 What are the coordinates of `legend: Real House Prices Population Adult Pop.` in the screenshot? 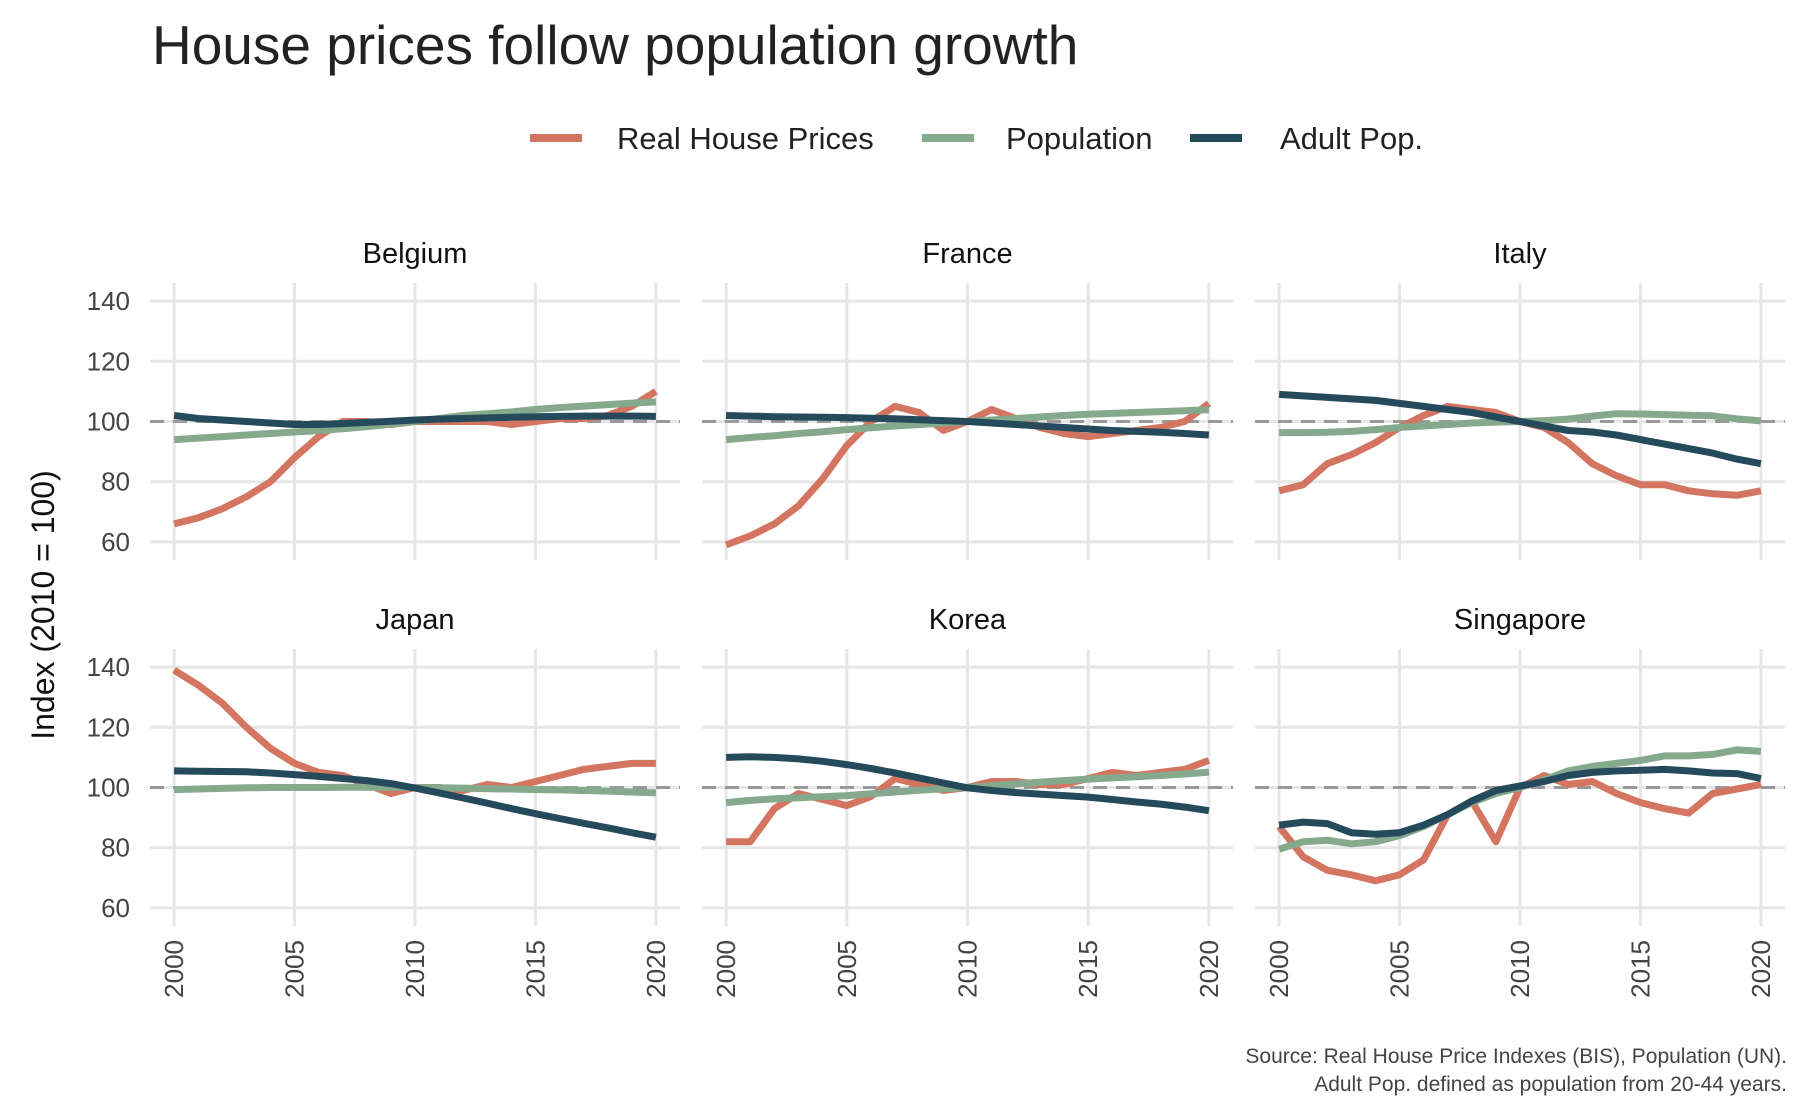 It's located at (976, 138).